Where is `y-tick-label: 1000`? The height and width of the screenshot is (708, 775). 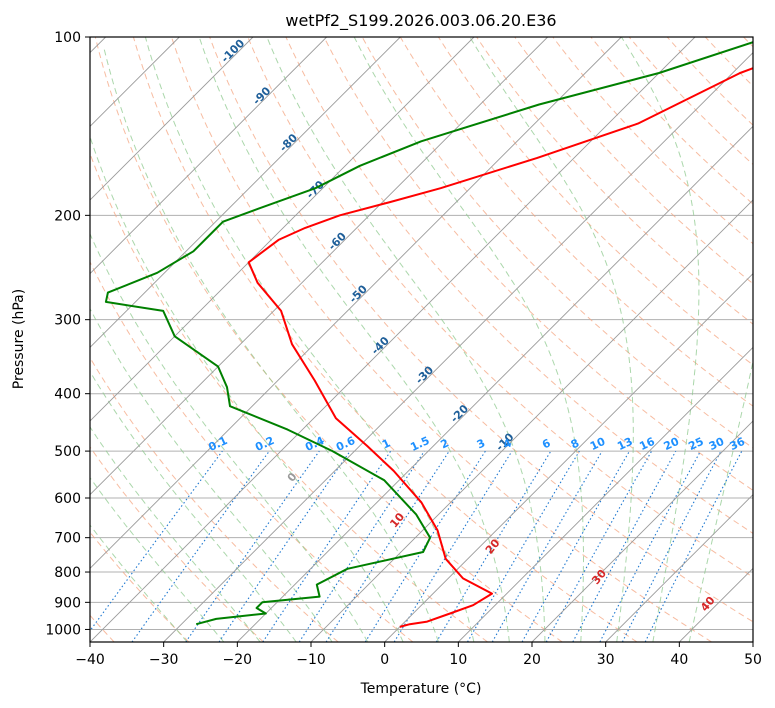
y-tick-label: 1000 is located at coordinates (63, 630).